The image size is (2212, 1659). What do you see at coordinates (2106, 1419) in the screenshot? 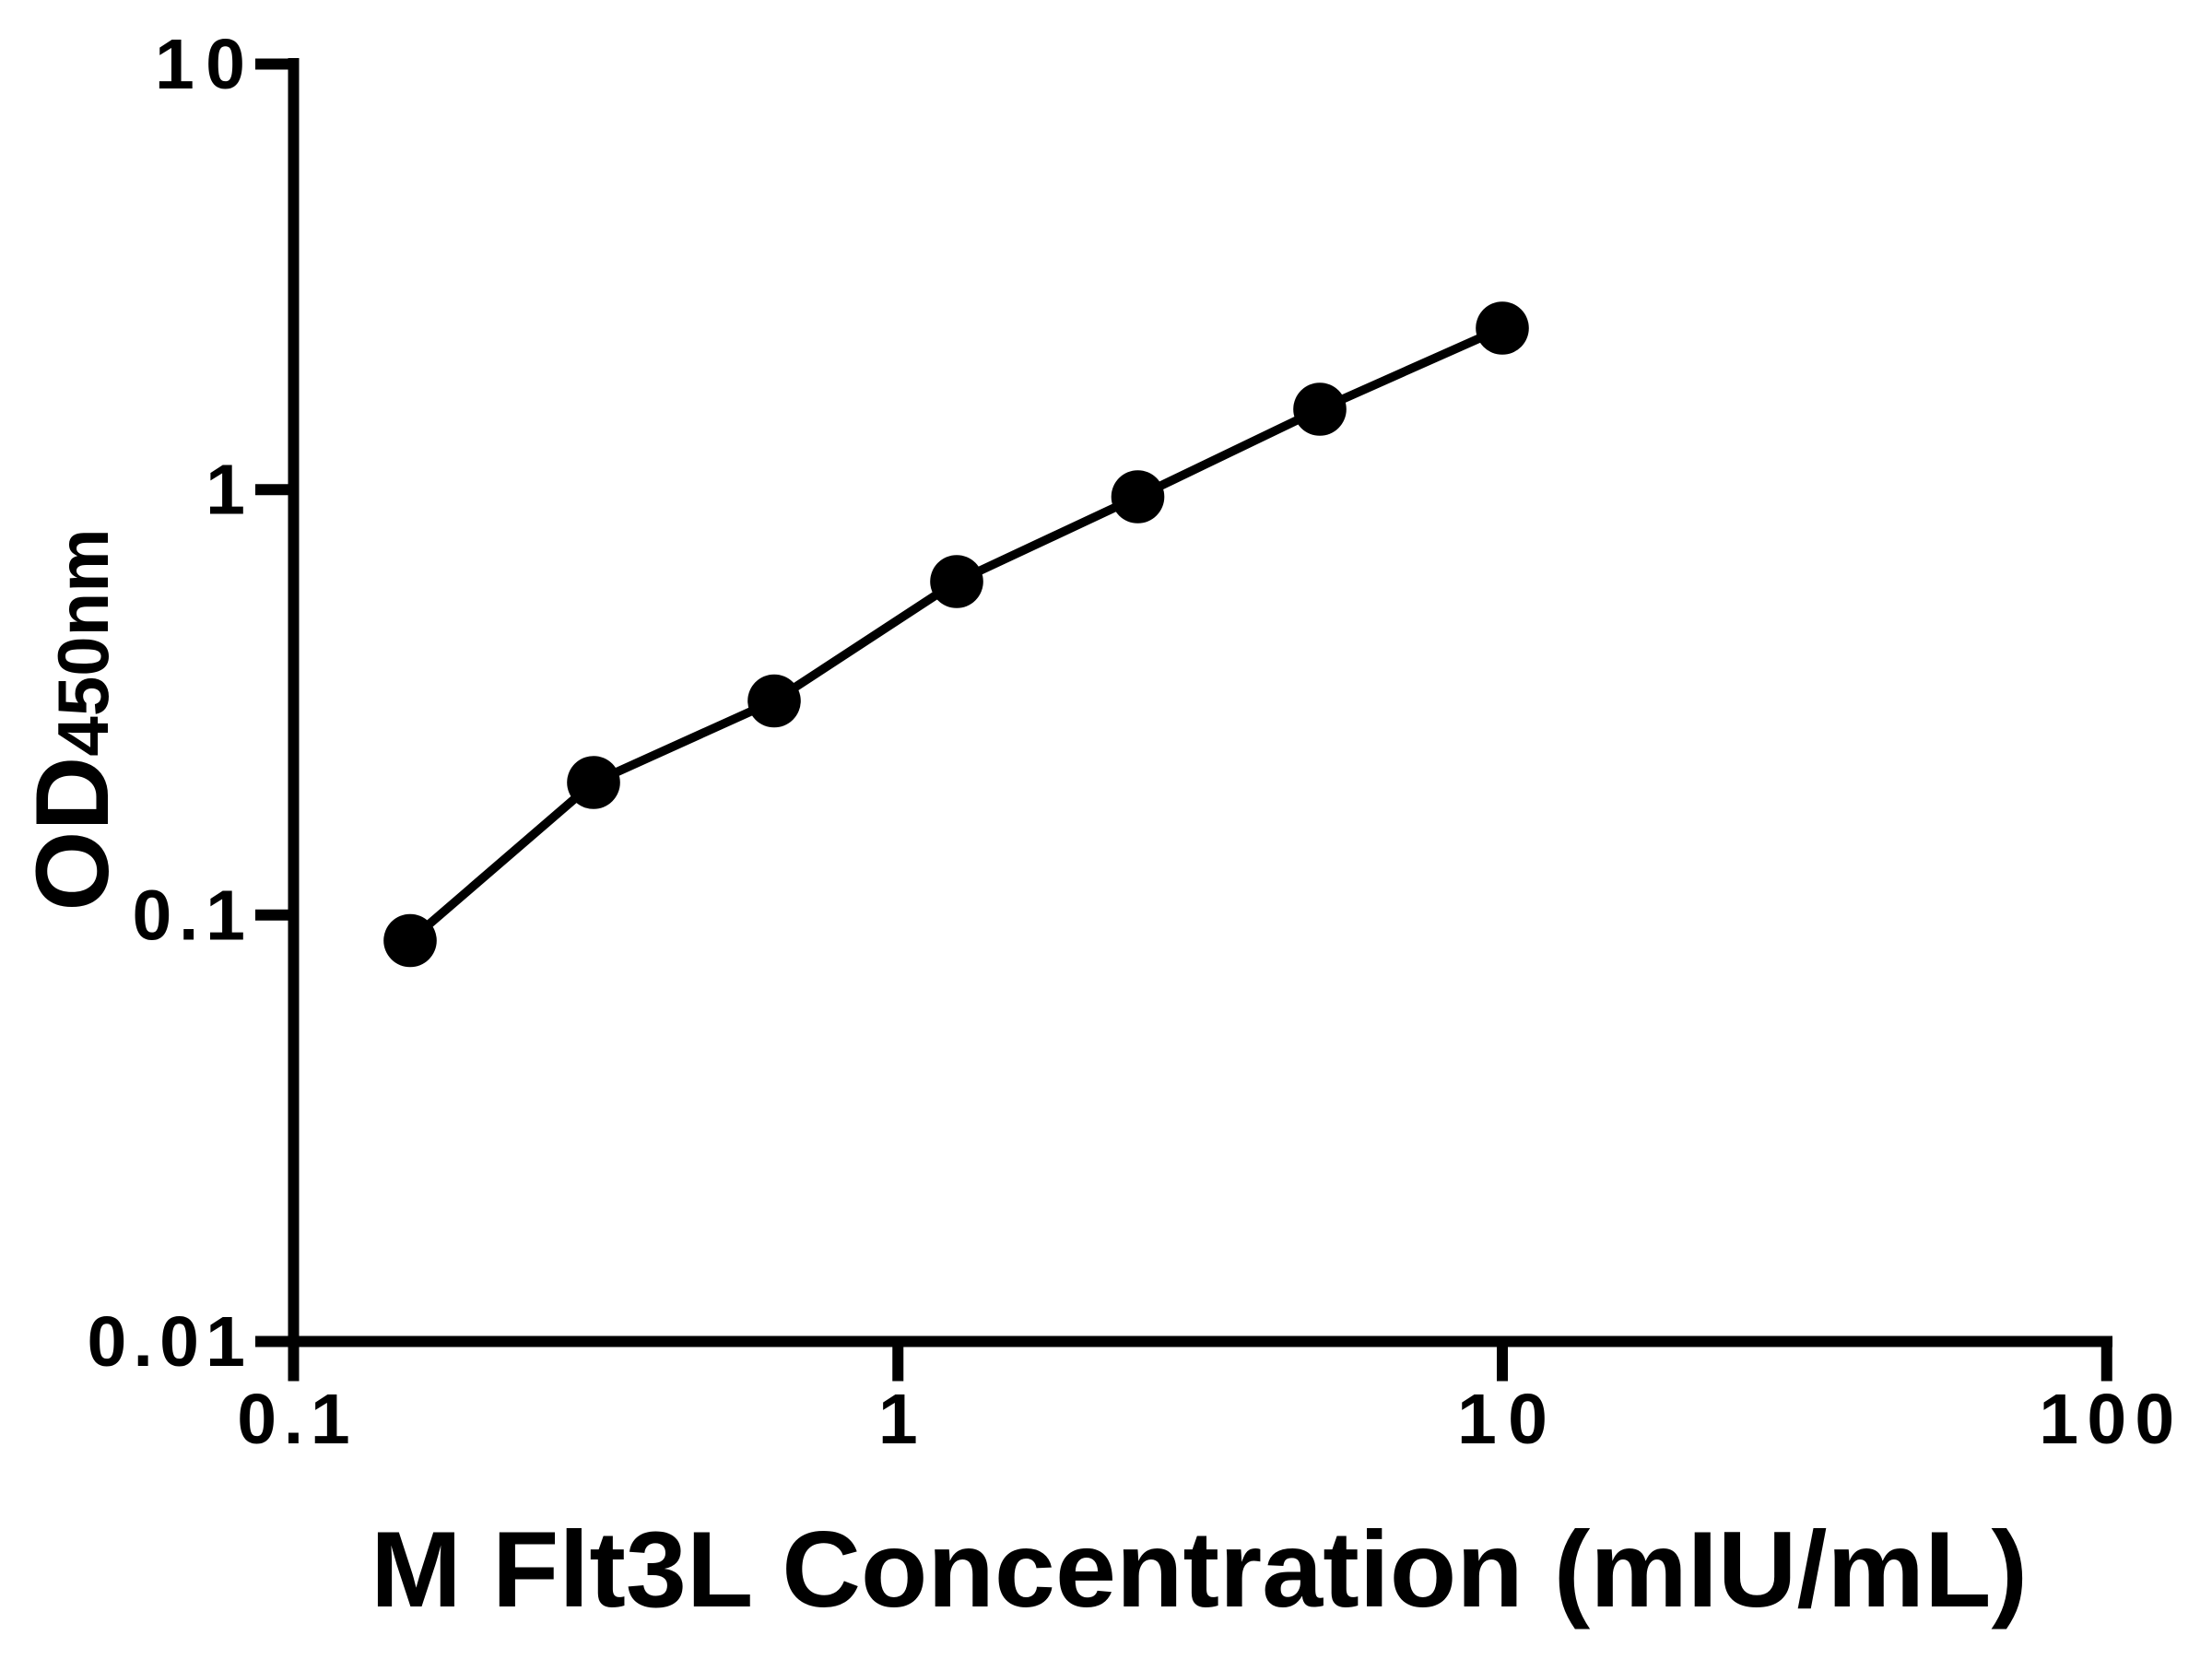
I see `svg-text: 100` at bounding box center [2106, 1419].